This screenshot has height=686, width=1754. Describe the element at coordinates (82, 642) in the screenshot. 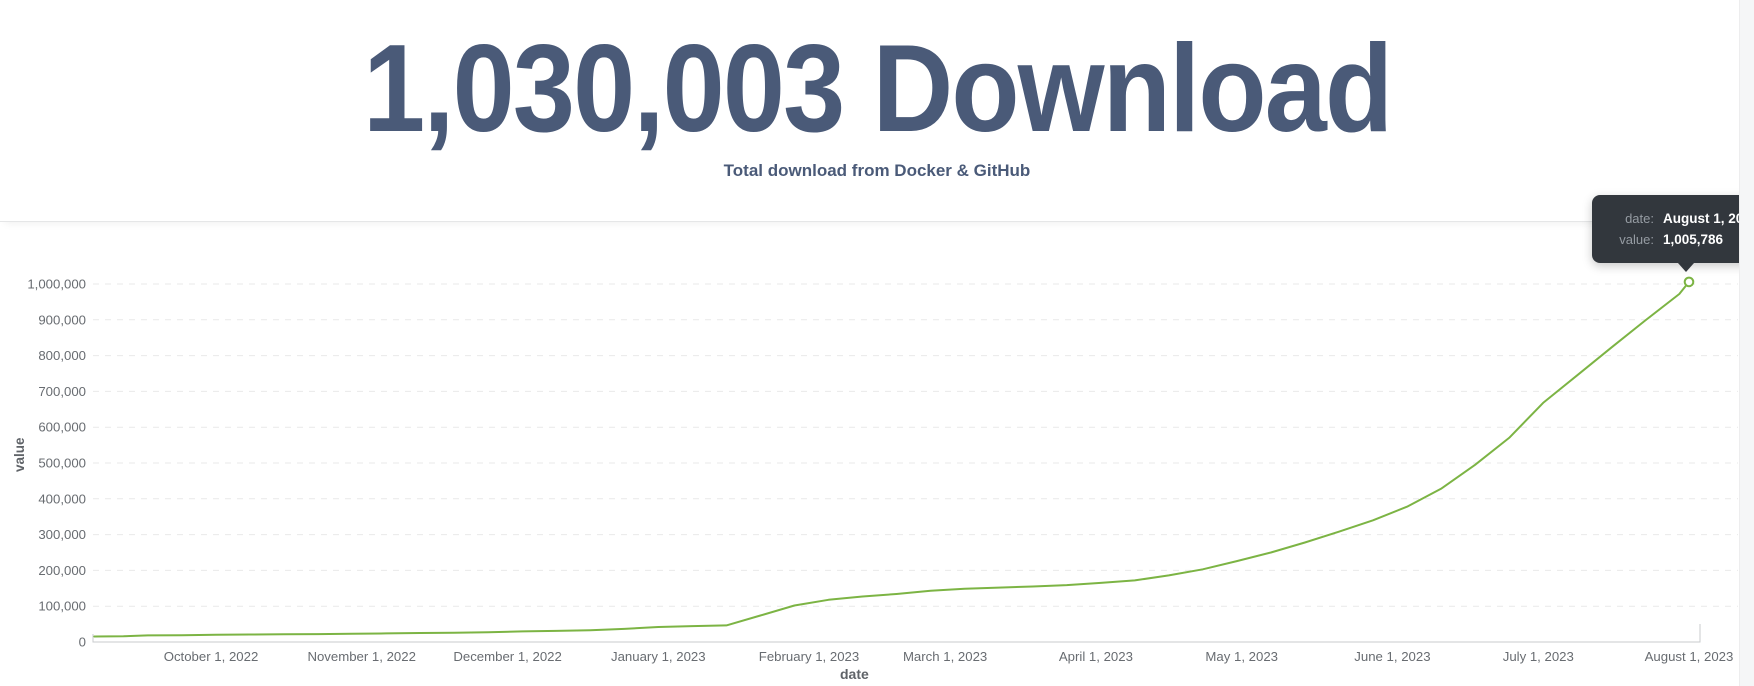

I see `svg-text: 0` at that location.